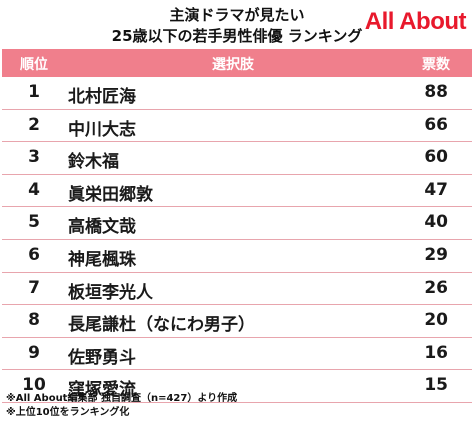 This screenshot has height=422, width=474. Describe the element at coordinates (161, 325) in the screenshot. I see `name-cell: 長尾謙杜（なにわ男子）` at that location.